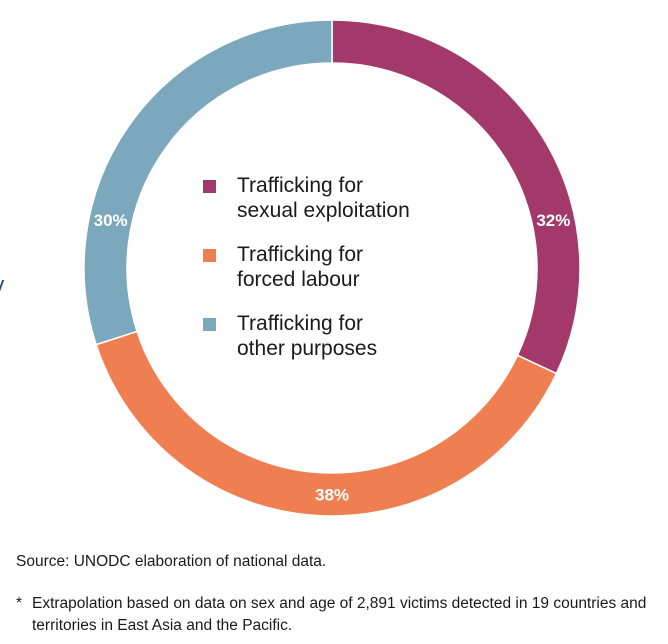 The image size is (668, 644). Describe the element at coordinates (323, 198) in the screenshot. I see `legend-label: Trafficking for sexual exploitation` at that location.